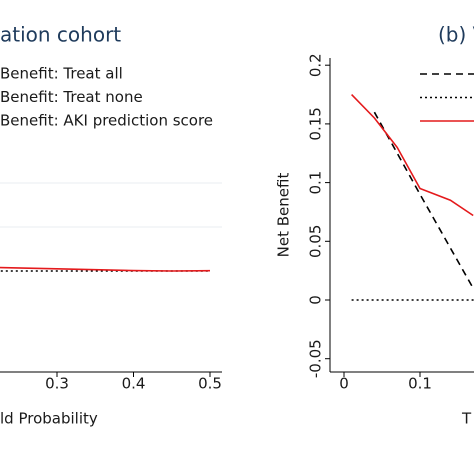 The height and width of the screenshot is (474, 474). I want to click on legend-label: Benefit: Treat all, so click(61, 74).